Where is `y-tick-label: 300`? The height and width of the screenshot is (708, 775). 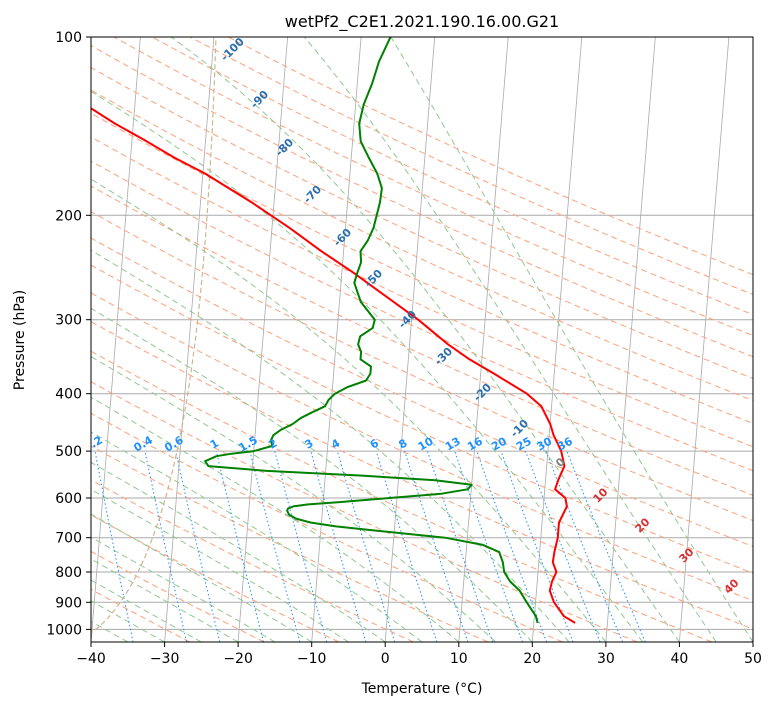 y-tick-label: 300 is located at coordinates (68, 321).